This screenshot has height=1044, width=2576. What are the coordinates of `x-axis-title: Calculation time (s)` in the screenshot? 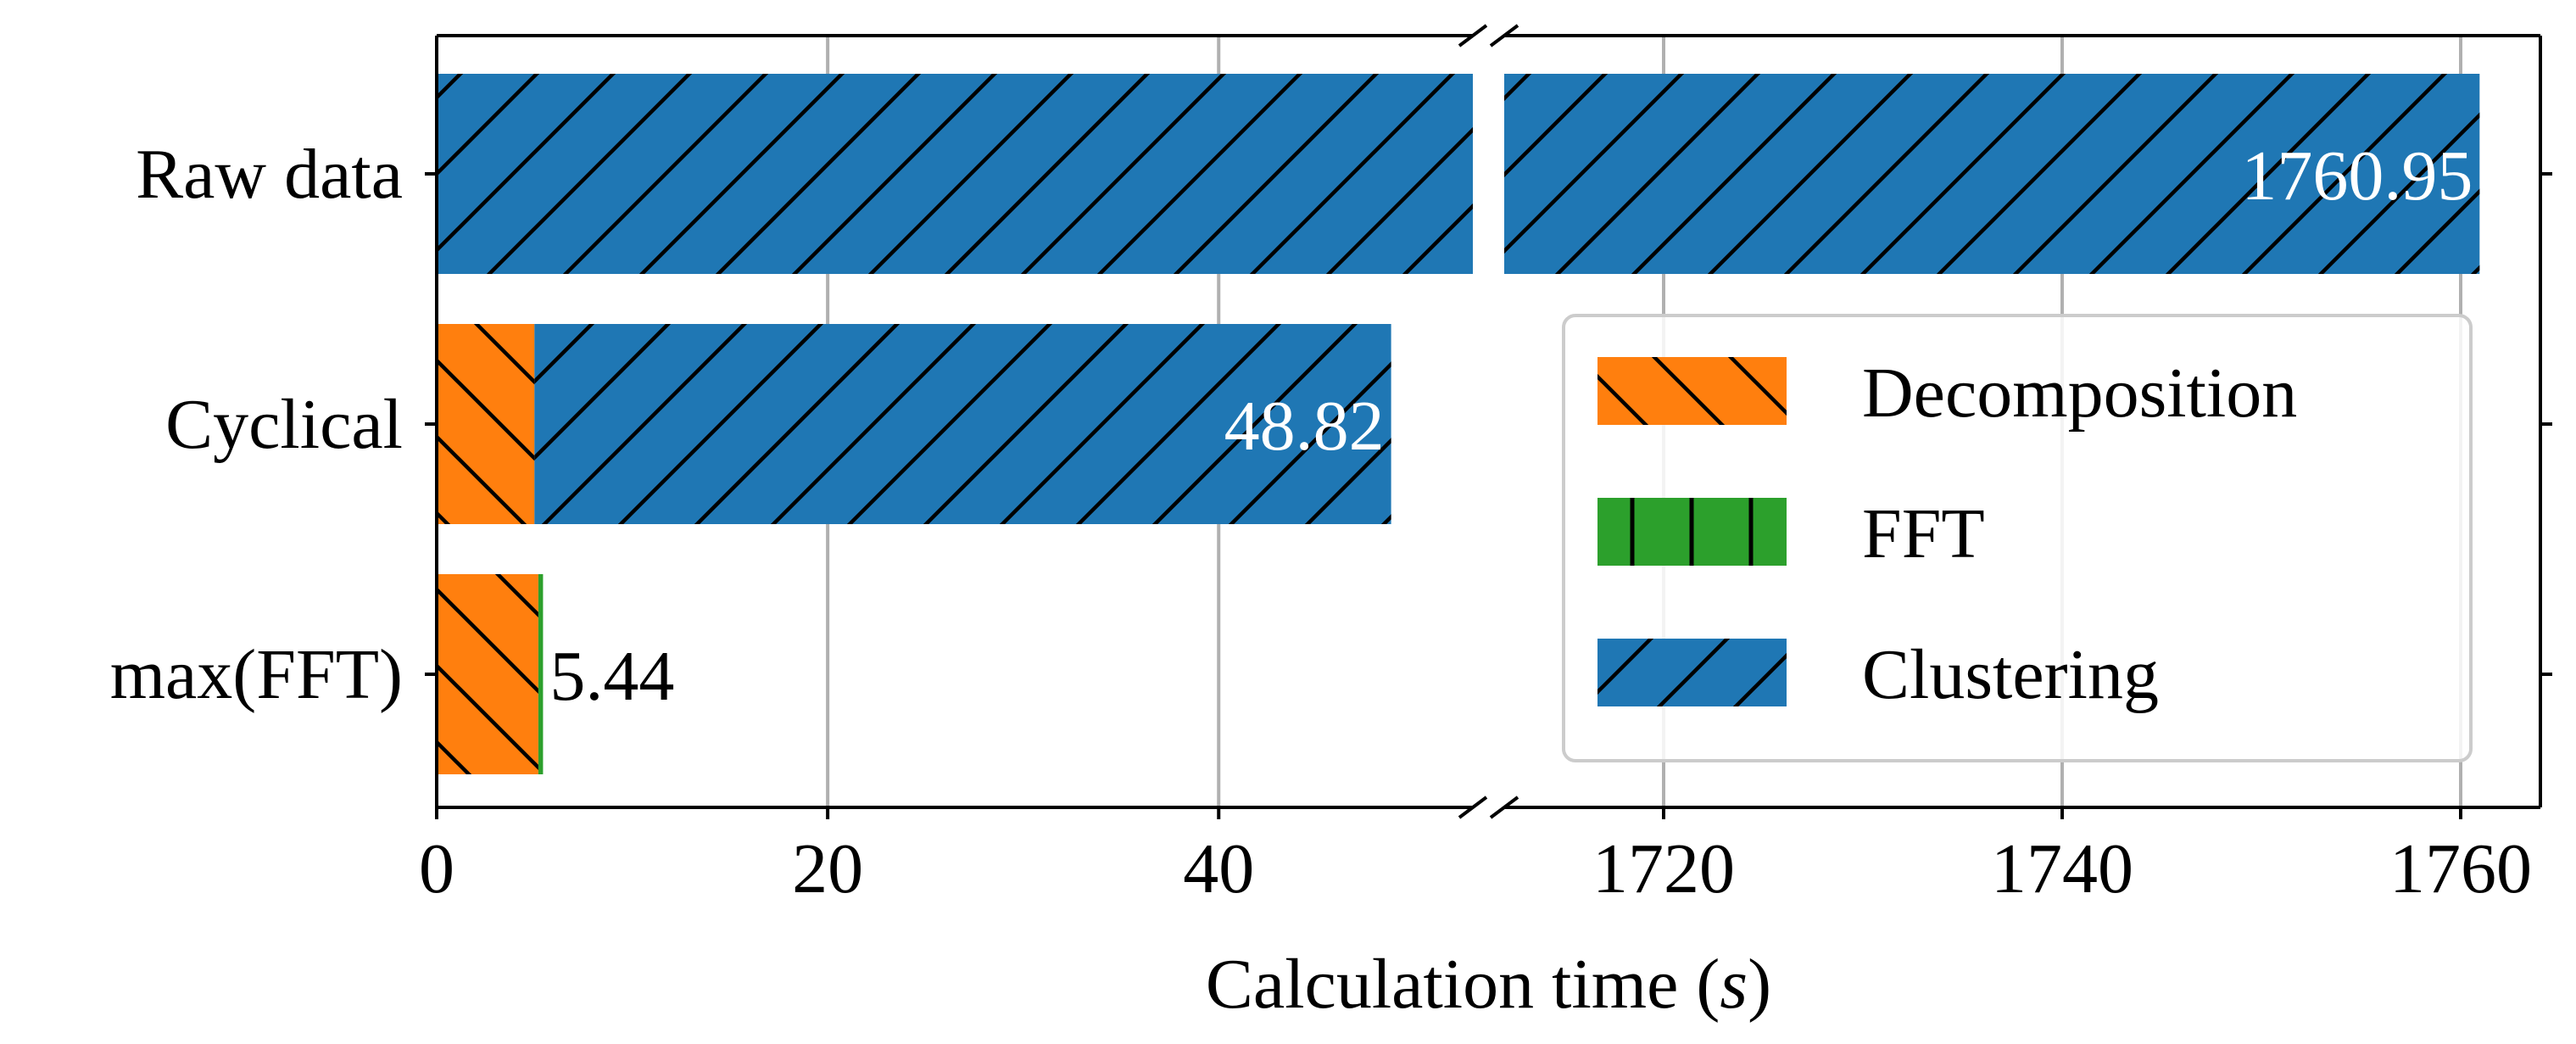 It's located at (1488, 984).